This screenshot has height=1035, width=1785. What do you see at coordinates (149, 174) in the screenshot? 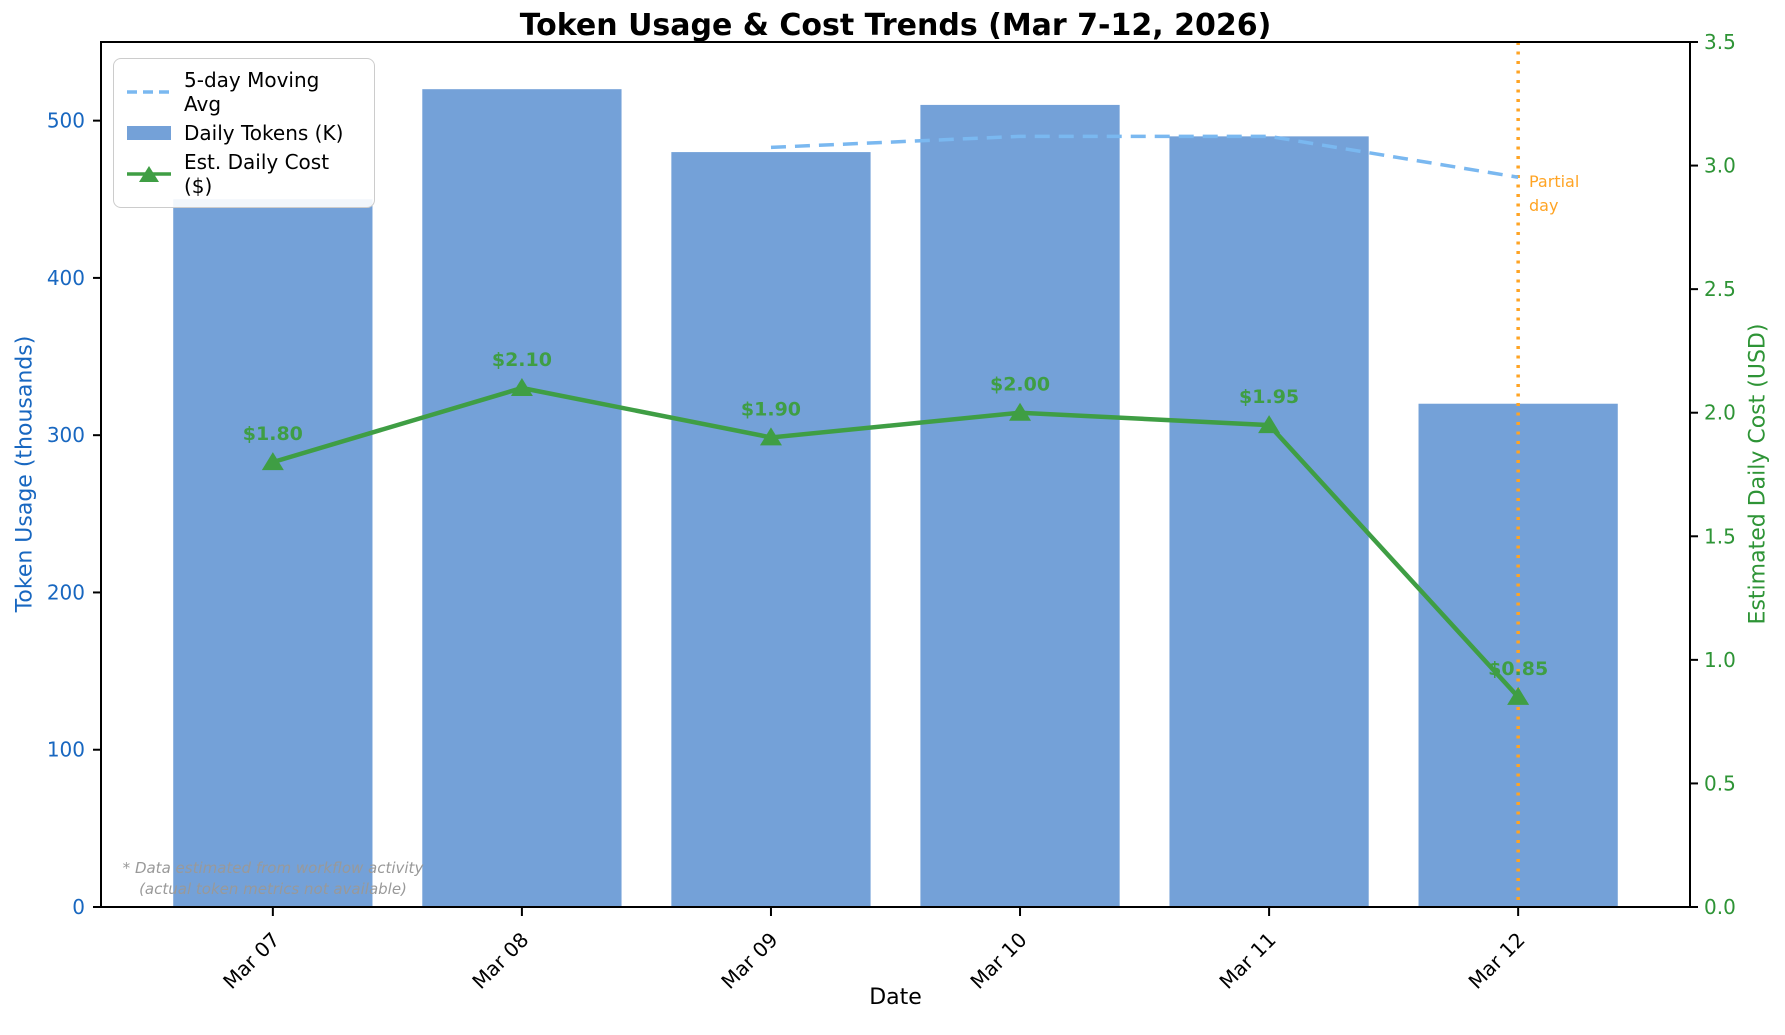
I see `triangle-line-icon` at bounding box center [149, 174].